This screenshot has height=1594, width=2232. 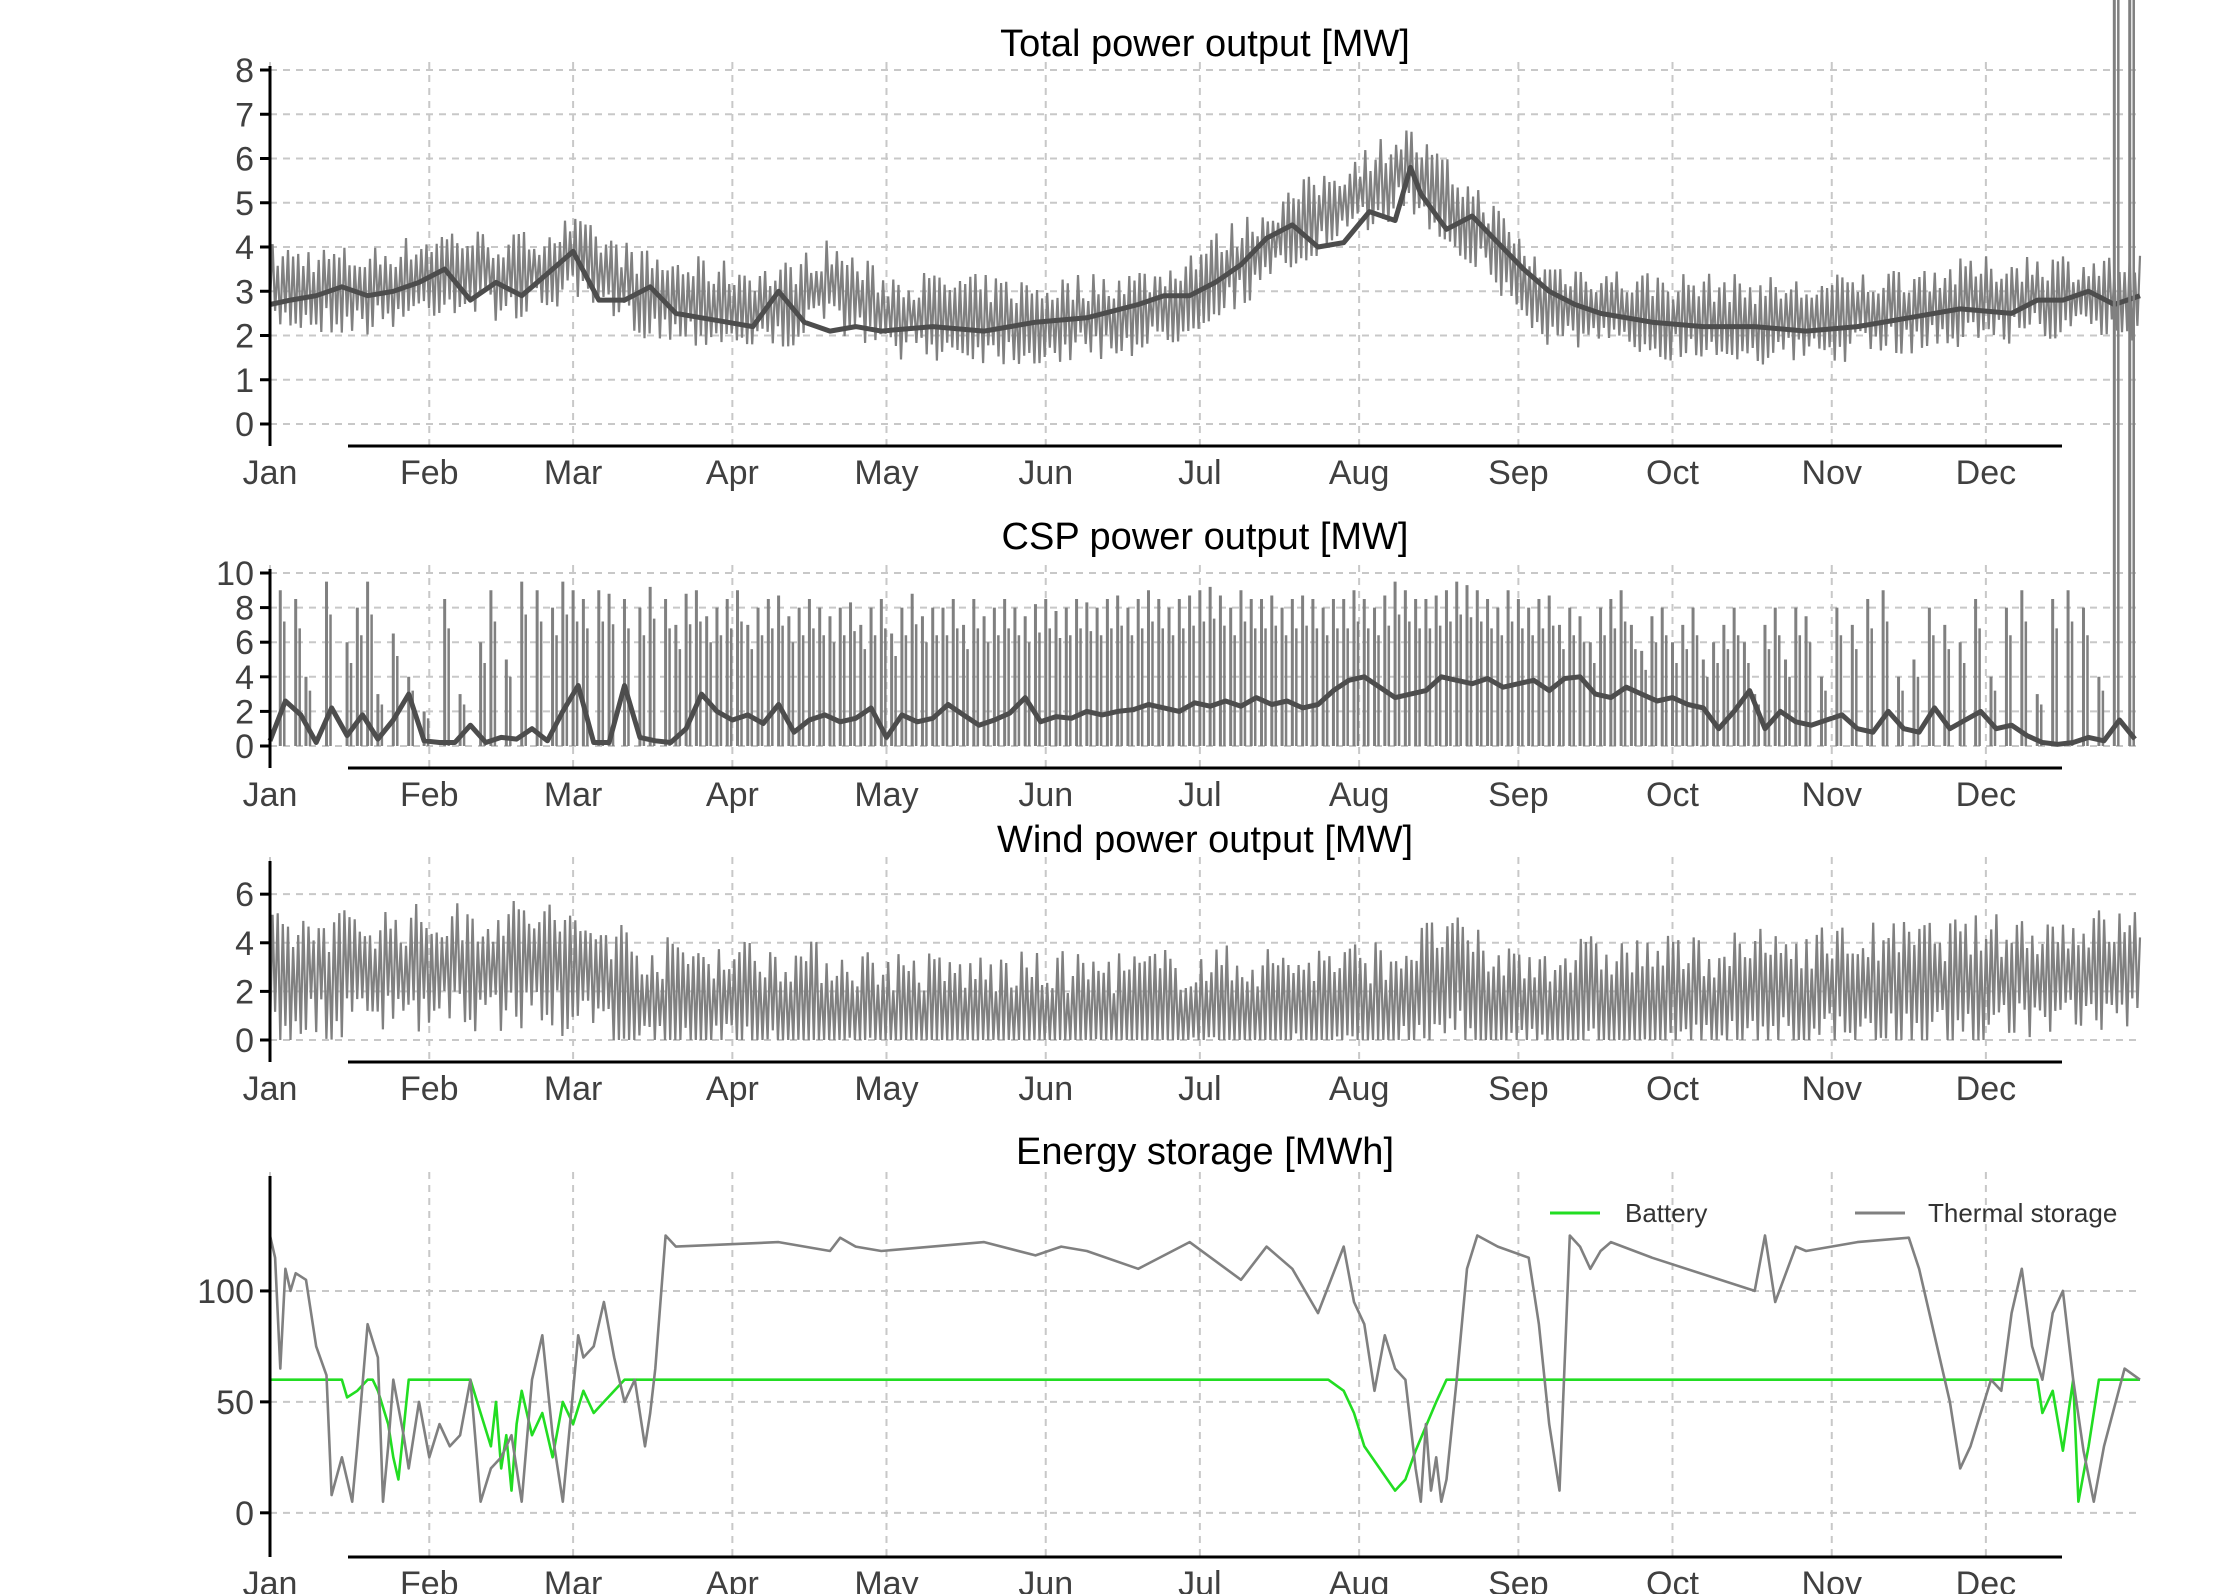 I want to click on y-tick-label: 50, so click(x=235, y=1403).